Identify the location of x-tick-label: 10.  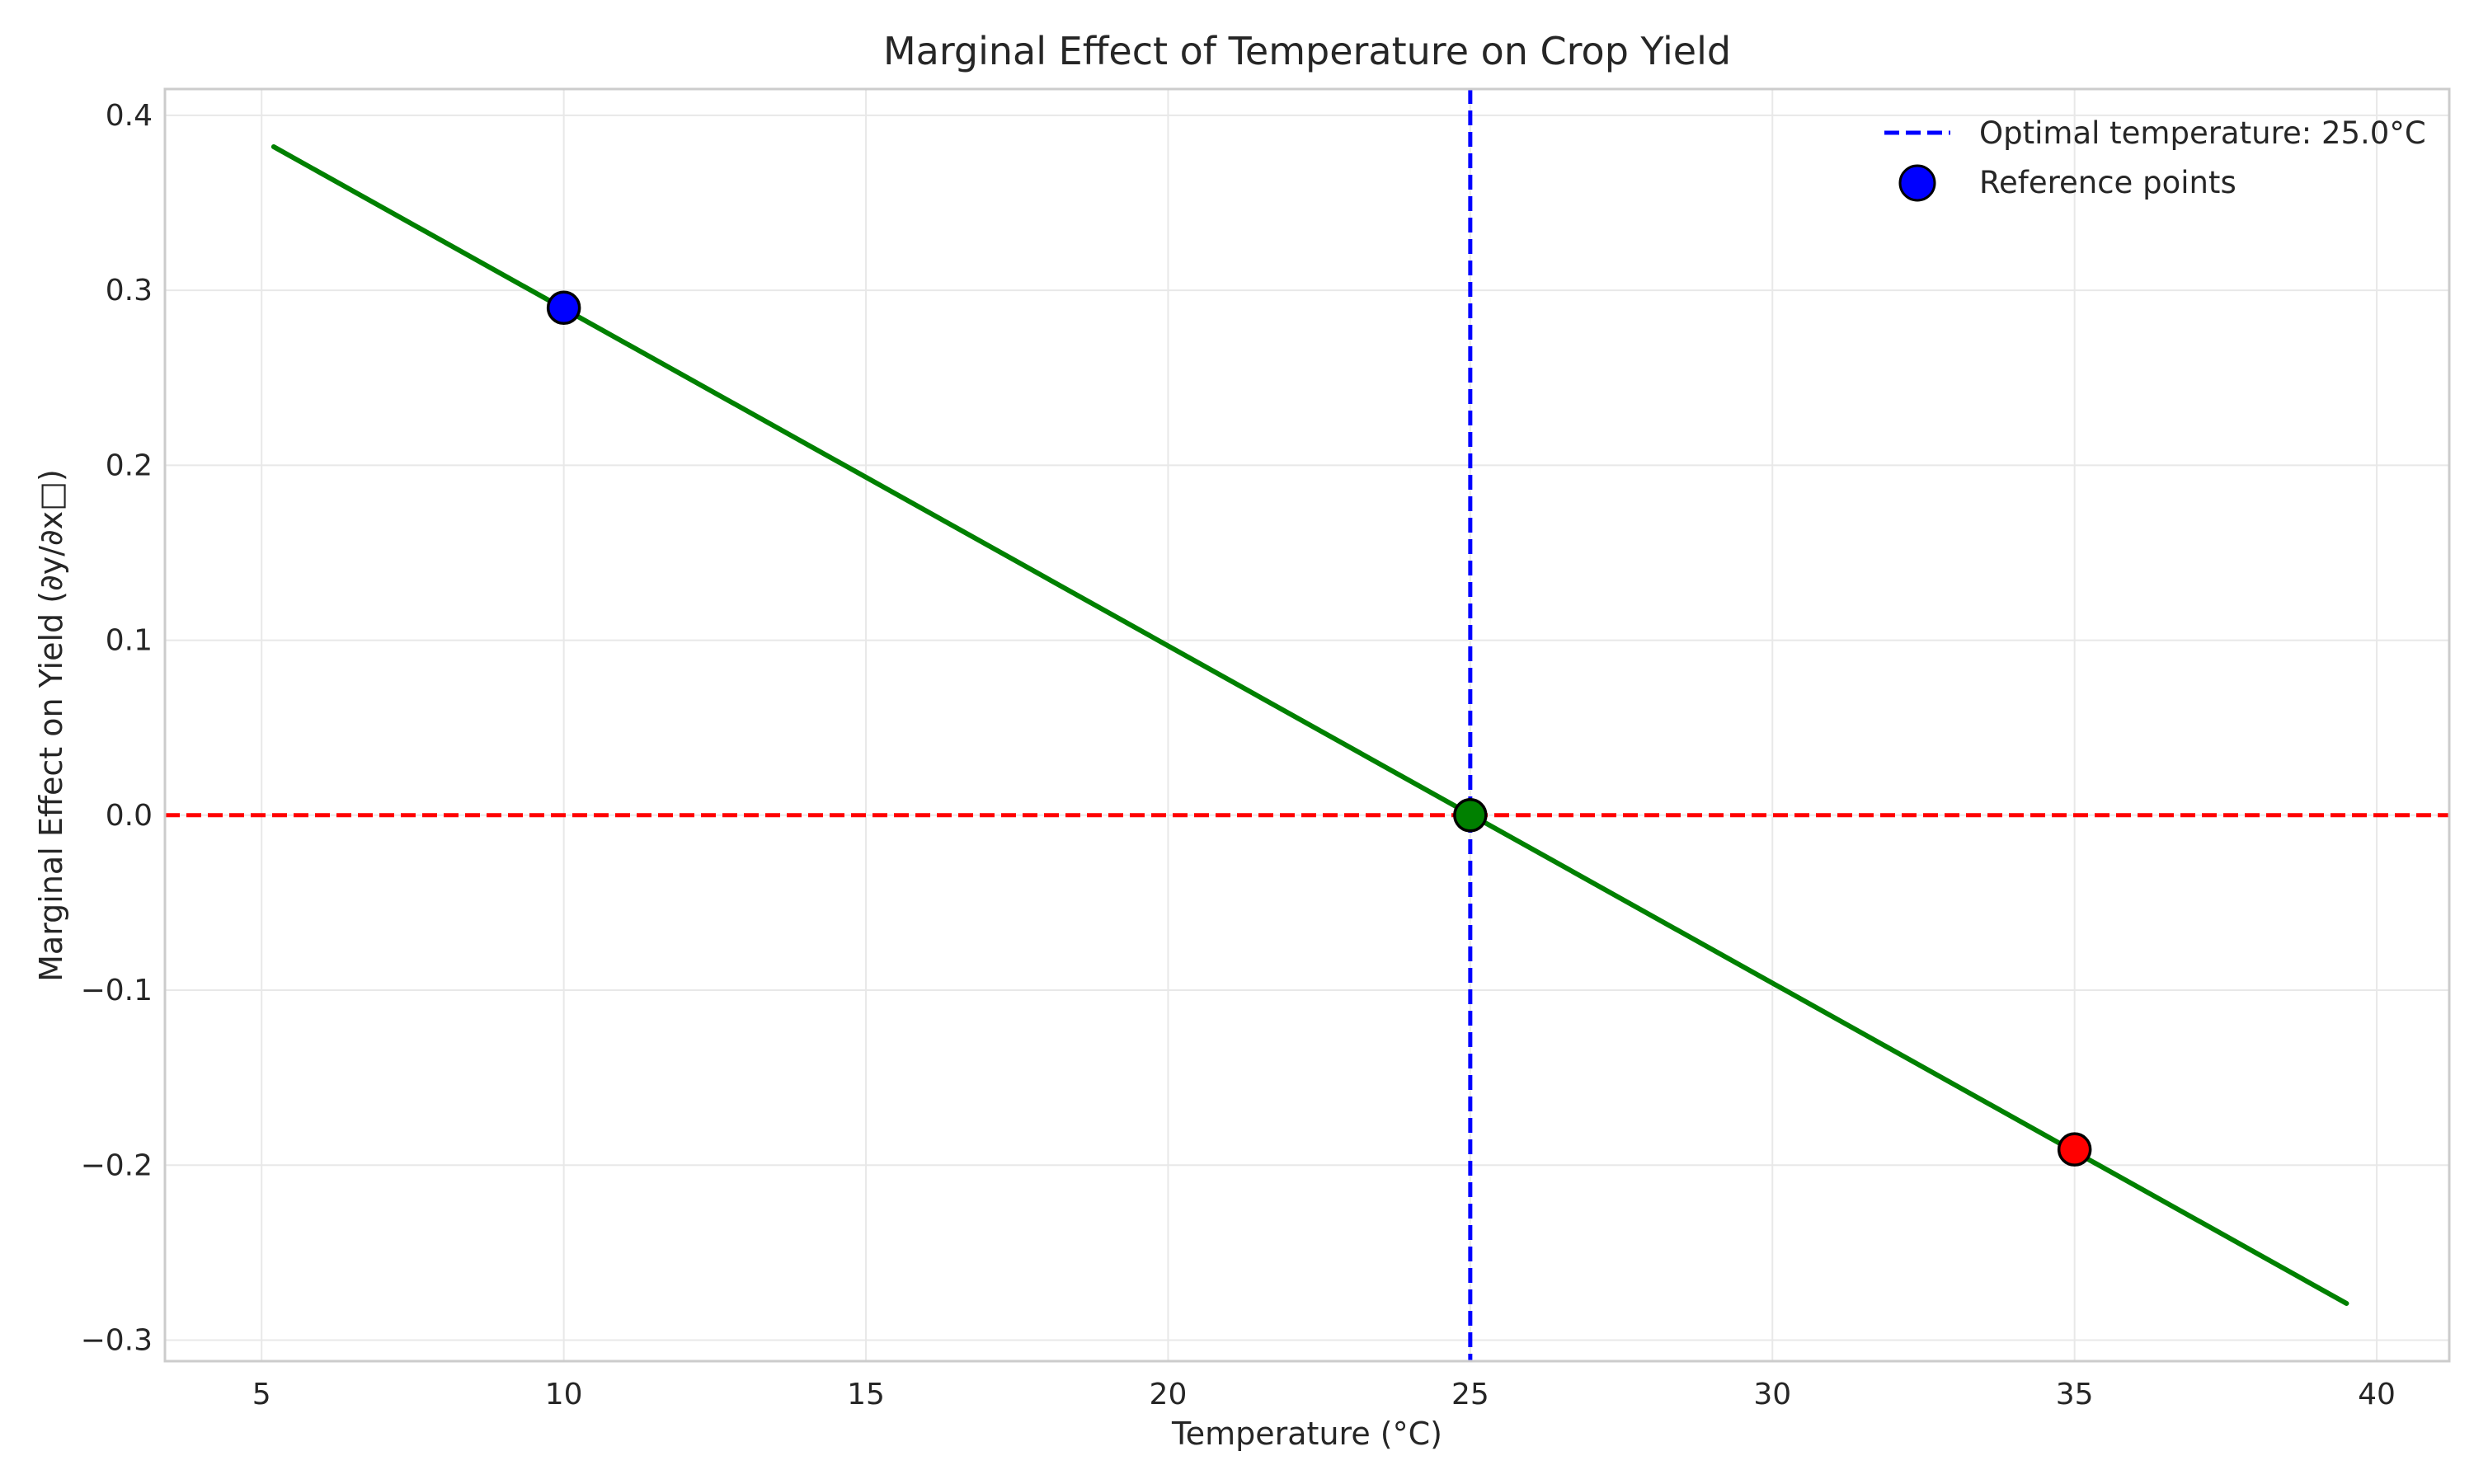
(564, 1394).